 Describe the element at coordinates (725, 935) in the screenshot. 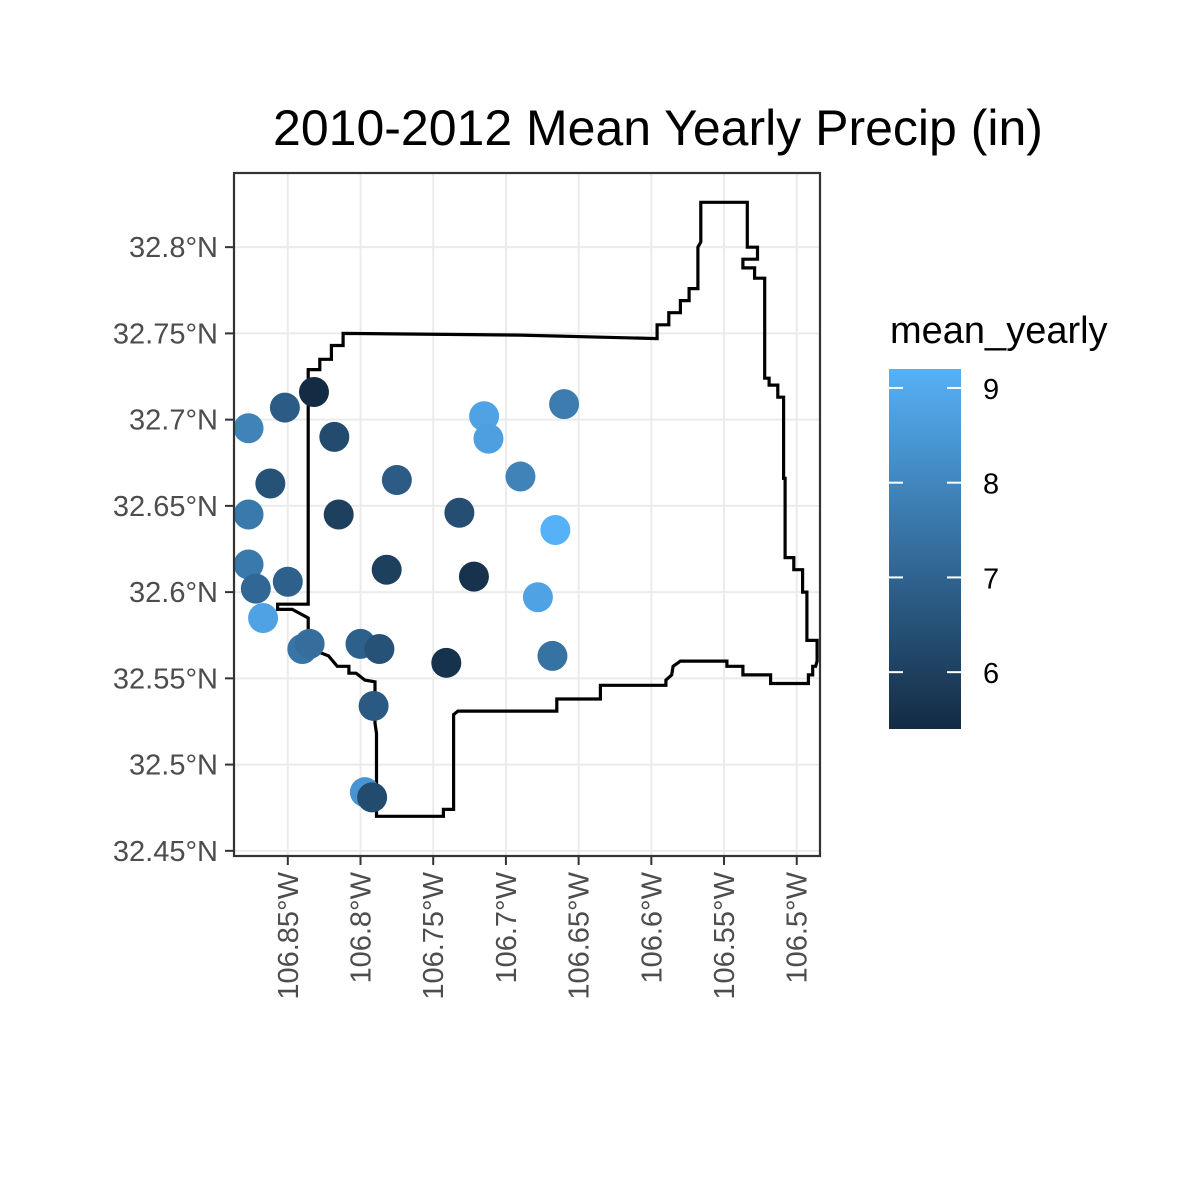

I see `x-tick-label: 106.55°W` at that location.